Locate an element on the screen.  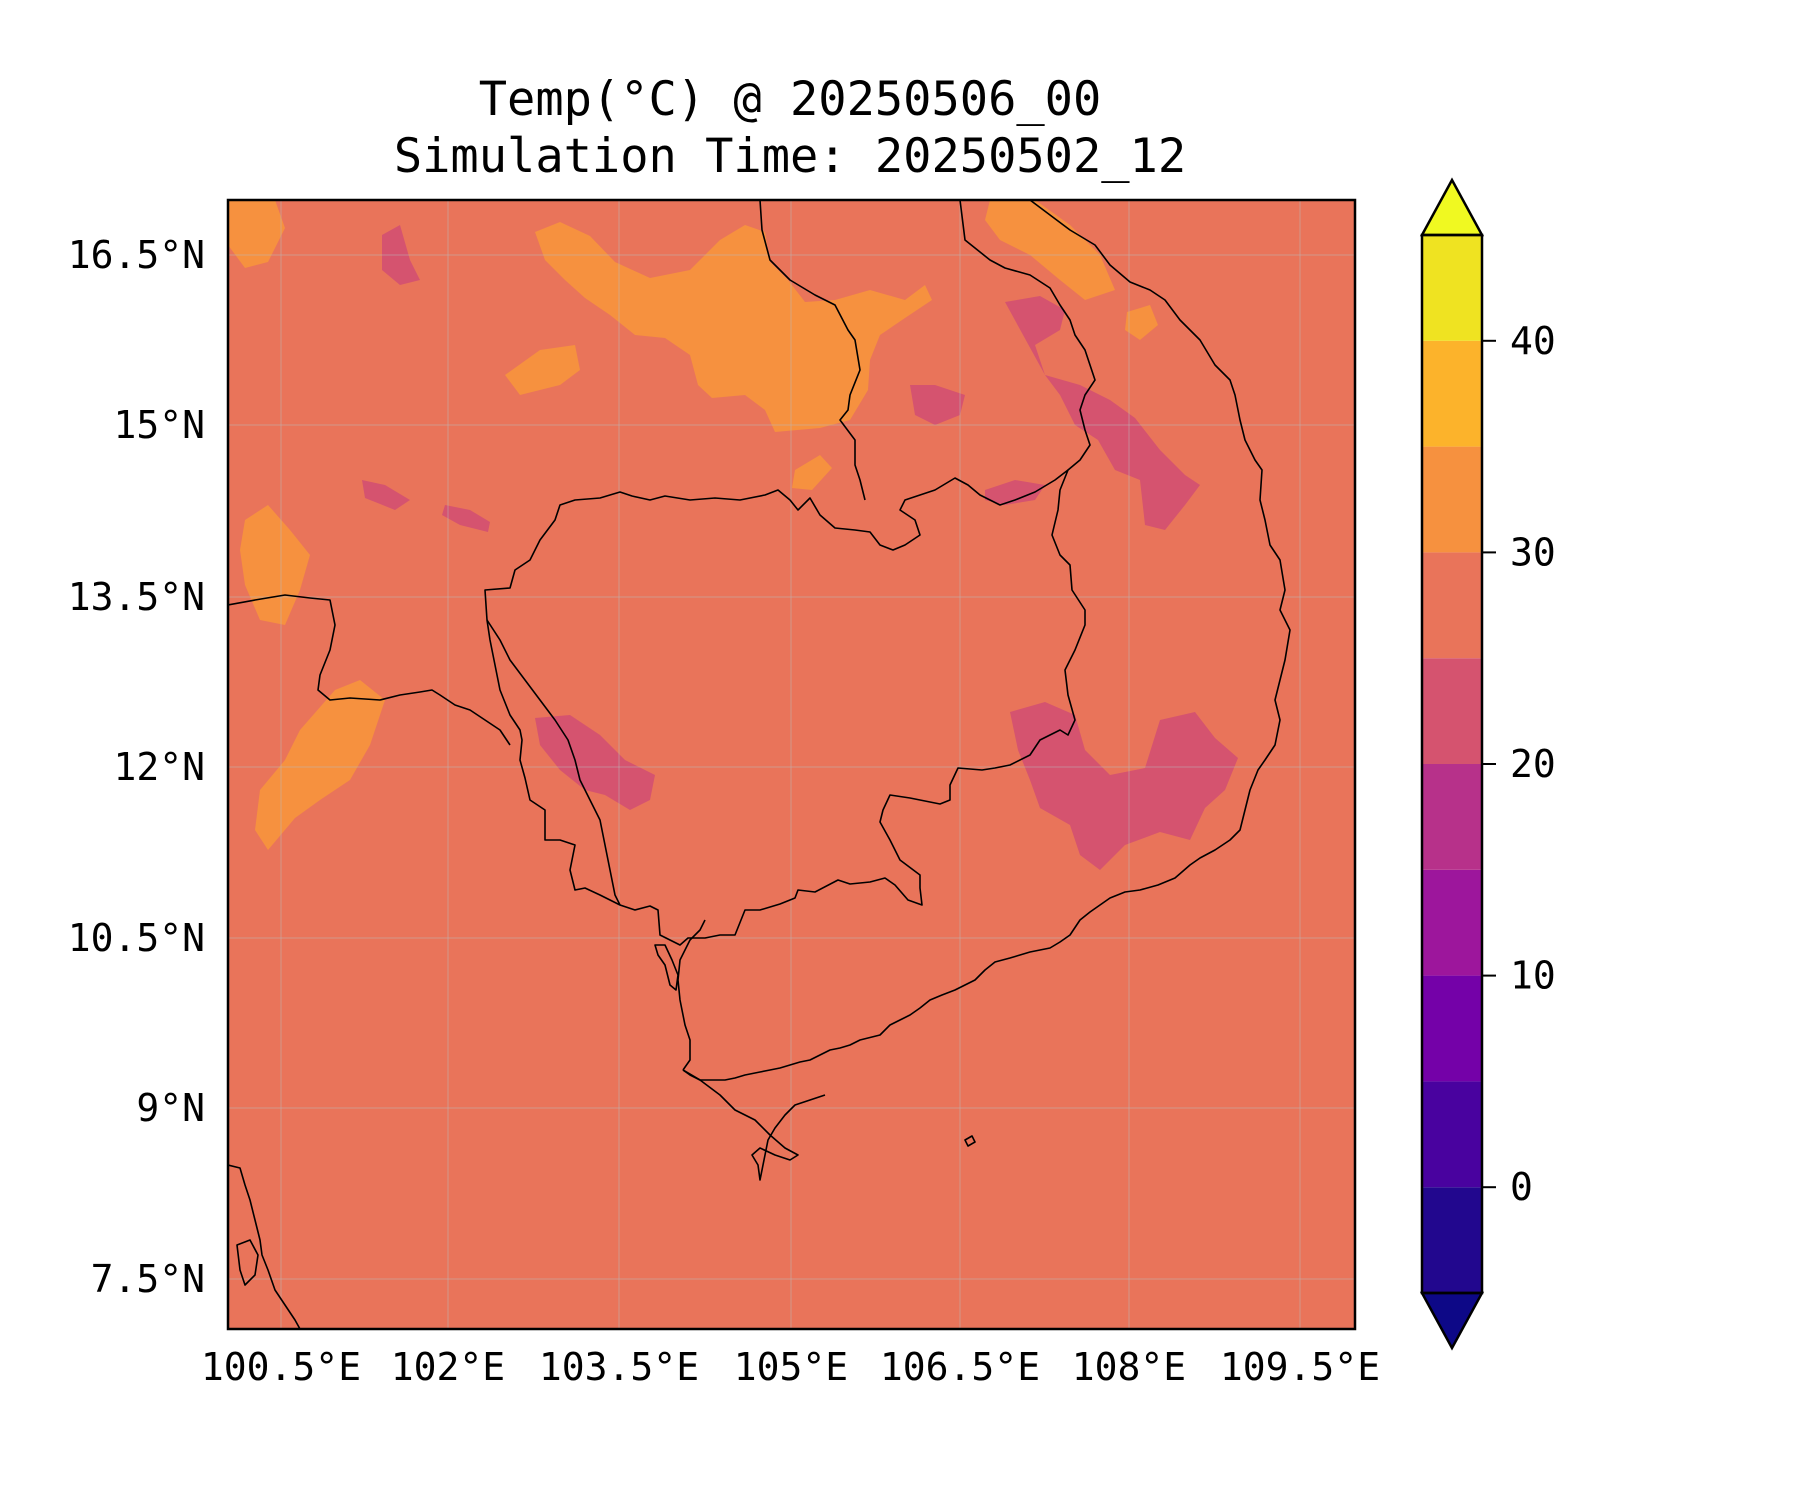
thai-laos-border is located at coordinates (812, 350).